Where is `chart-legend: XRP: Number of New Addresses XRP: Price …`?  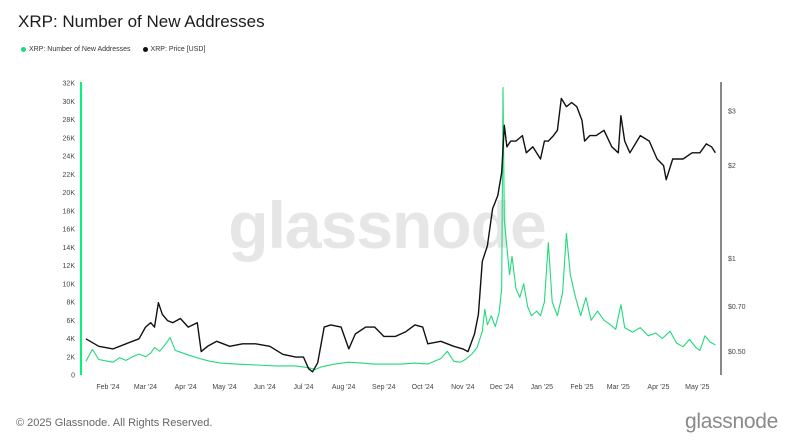 chart-legend: XRP: Number of New Addresses XRP: Price … is located at coordinates (113, 49).